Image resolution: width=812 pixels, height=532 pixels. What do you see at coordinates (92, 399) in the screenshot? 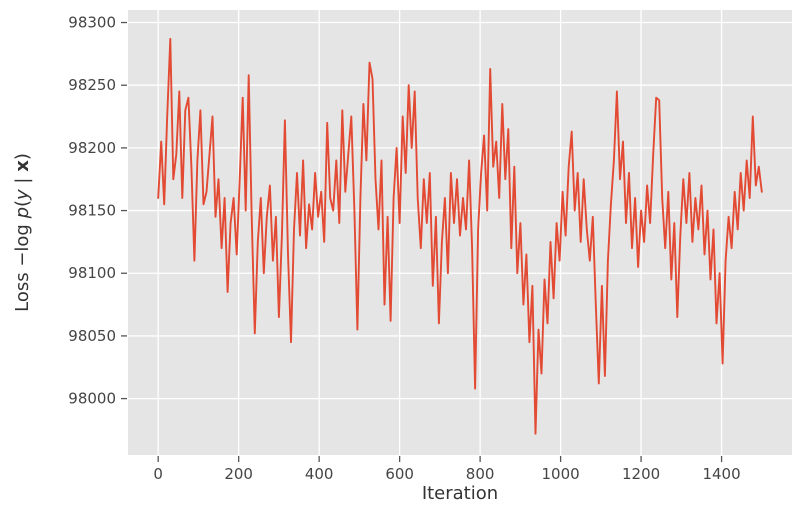
I see `y-tick-label: 98000` at bounding box center [92, 399].